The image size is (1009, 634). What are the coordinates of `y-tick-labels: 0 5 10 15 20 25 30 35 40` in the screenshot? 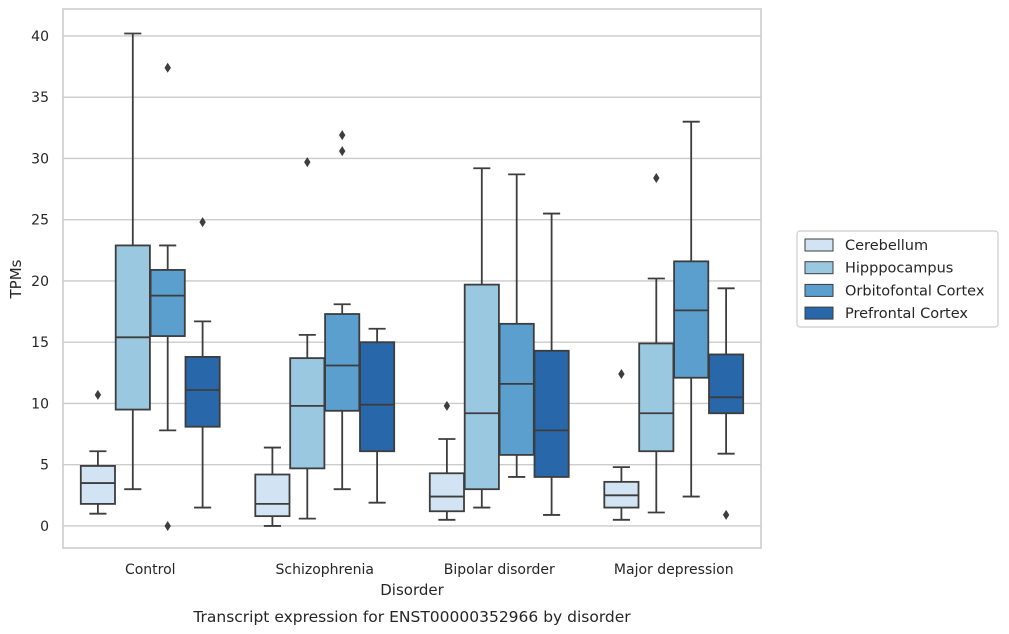 It's located at (40, 282).